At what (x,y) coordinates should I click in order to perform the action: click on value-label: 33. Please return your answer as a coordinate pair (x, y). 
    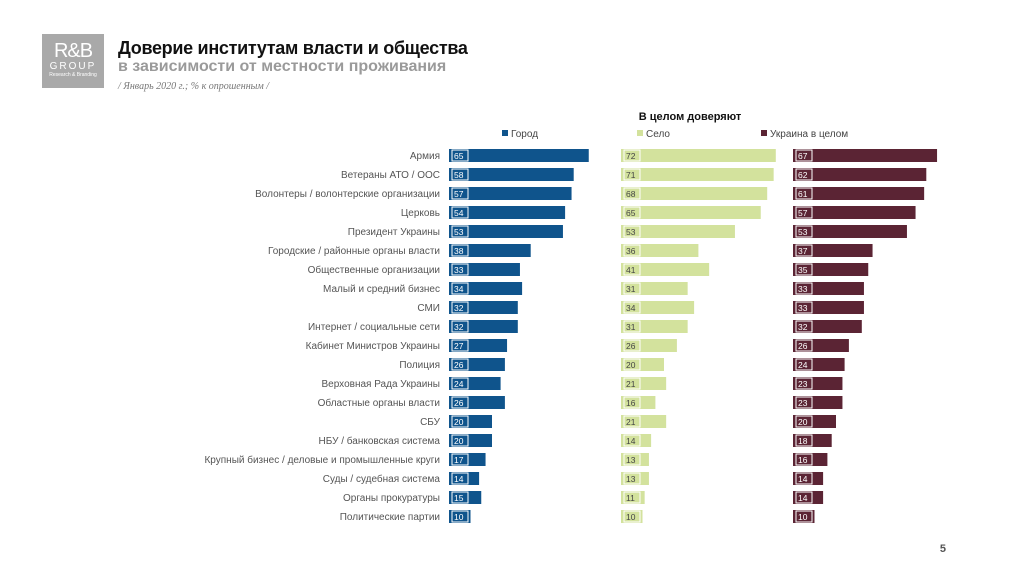
    Looking at the image, I should click on (803, 308).